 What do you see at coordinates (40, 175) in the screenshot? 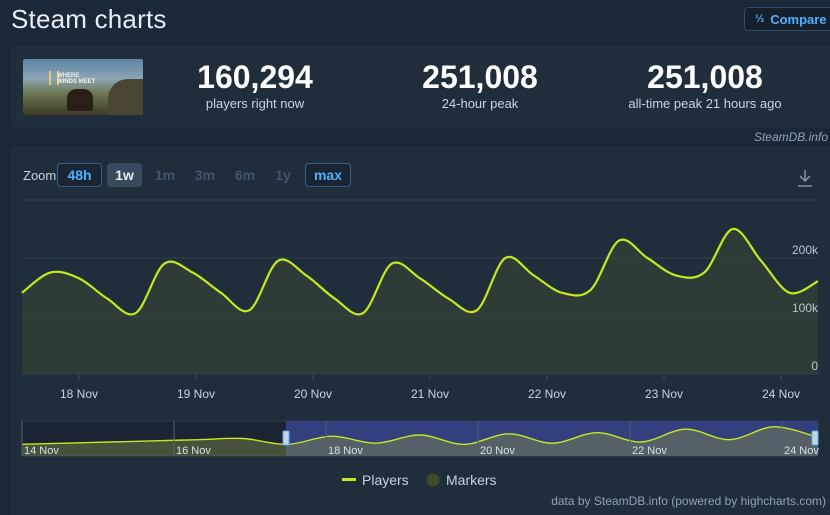
I see `zoom-label: Zoom` at bounding box center [40, 175].